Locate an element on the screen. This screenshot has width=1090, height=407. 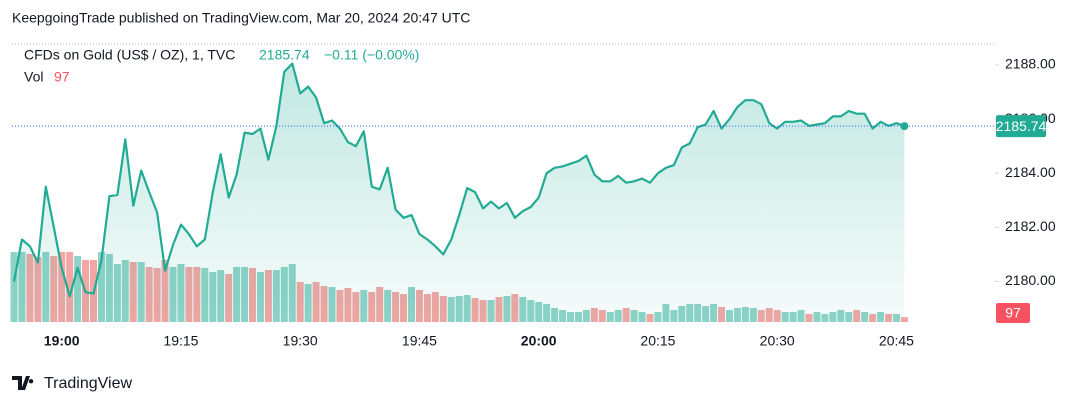
price-tag: 2185.74 is located at coordinates (1021, 126).